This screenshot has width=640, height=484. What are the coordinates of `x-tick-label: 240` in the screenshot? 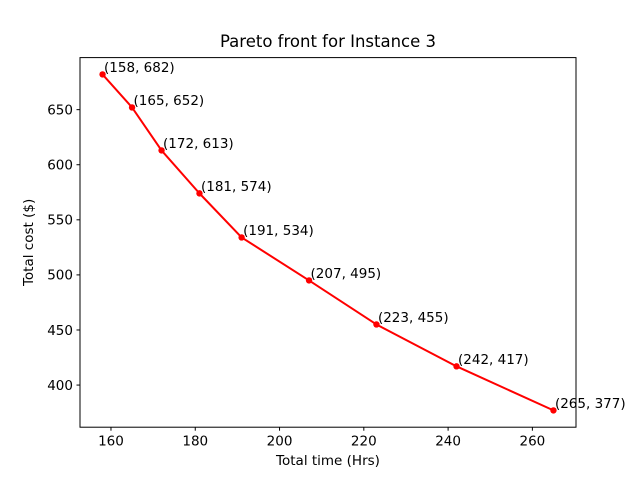 It's located at (448, 442).